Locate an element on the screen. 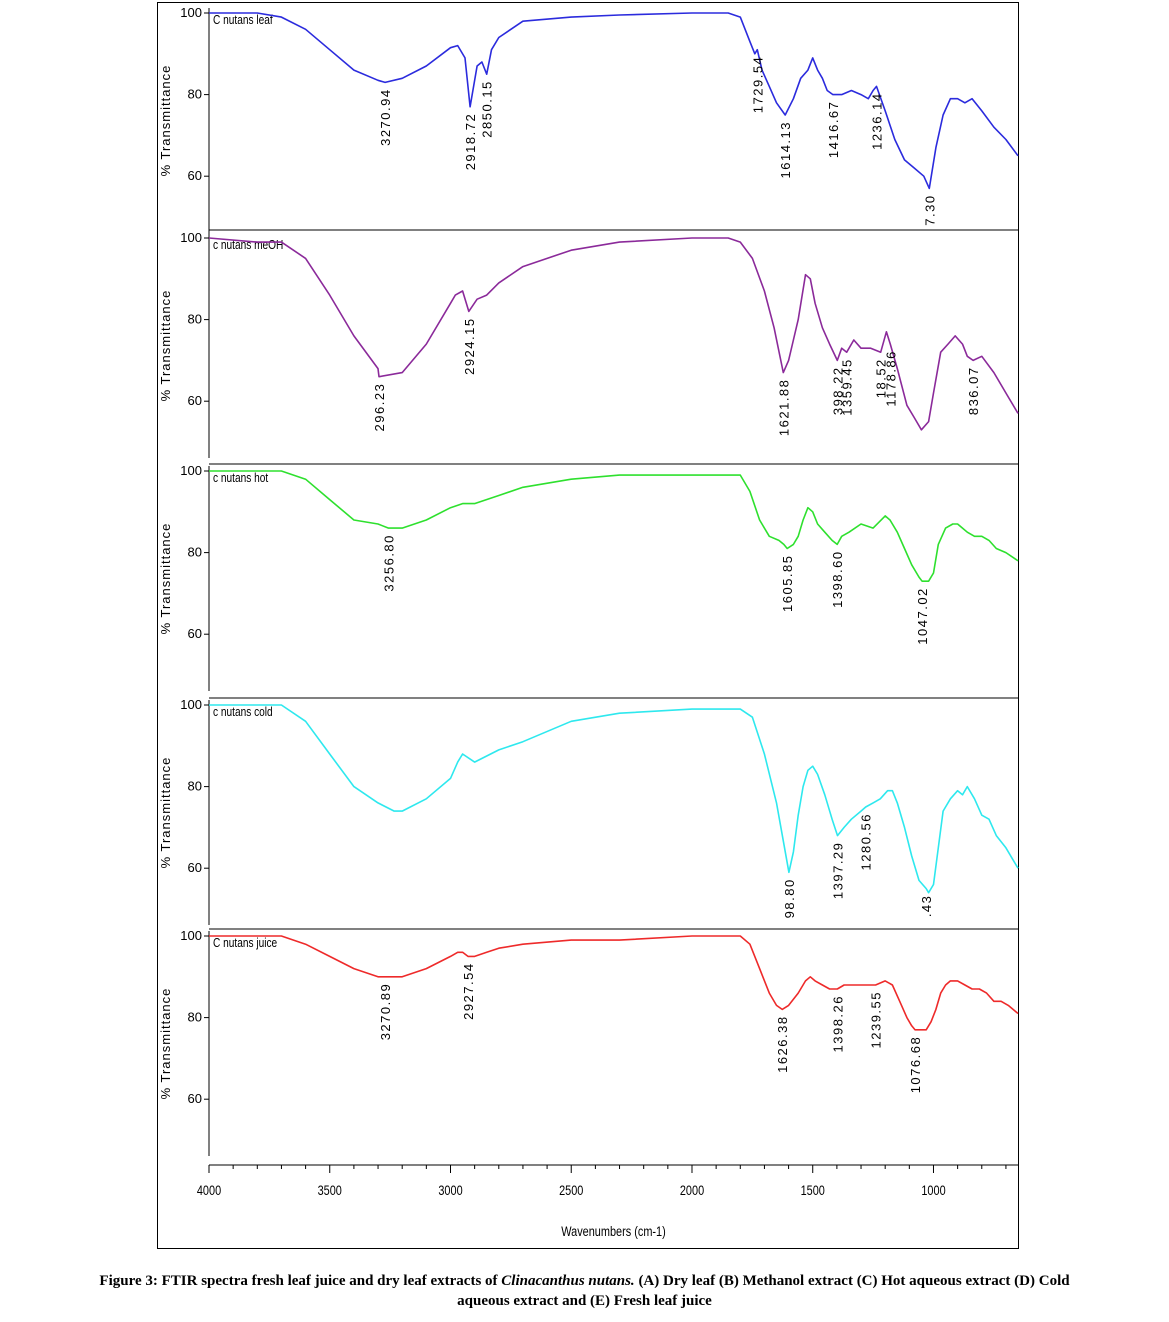 This screenshot has height=1322, width=1169. x-tick-label: 3500 is located at coordinates (330, 1191).